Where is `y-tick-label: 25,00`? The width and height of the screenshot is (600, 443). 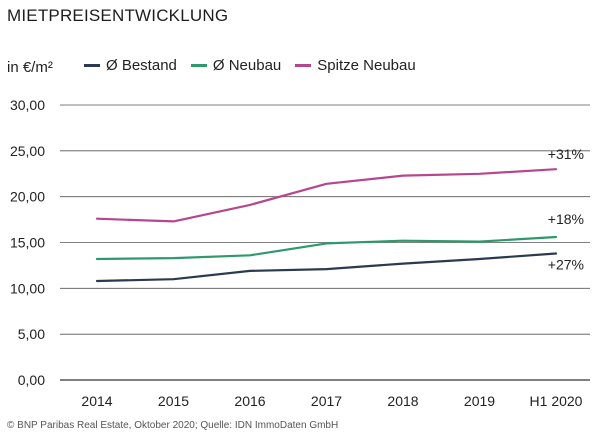
y-tick-label: 25,00 is located at coordinates (27, 151).